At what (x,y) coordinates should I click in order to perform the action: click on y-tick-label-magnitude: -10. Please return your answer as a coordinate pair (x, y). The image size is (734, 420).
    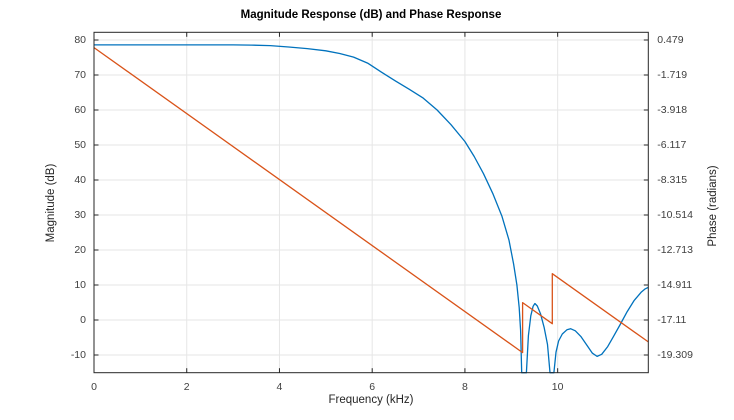
    Looking at the image, I should click on (78, 354).